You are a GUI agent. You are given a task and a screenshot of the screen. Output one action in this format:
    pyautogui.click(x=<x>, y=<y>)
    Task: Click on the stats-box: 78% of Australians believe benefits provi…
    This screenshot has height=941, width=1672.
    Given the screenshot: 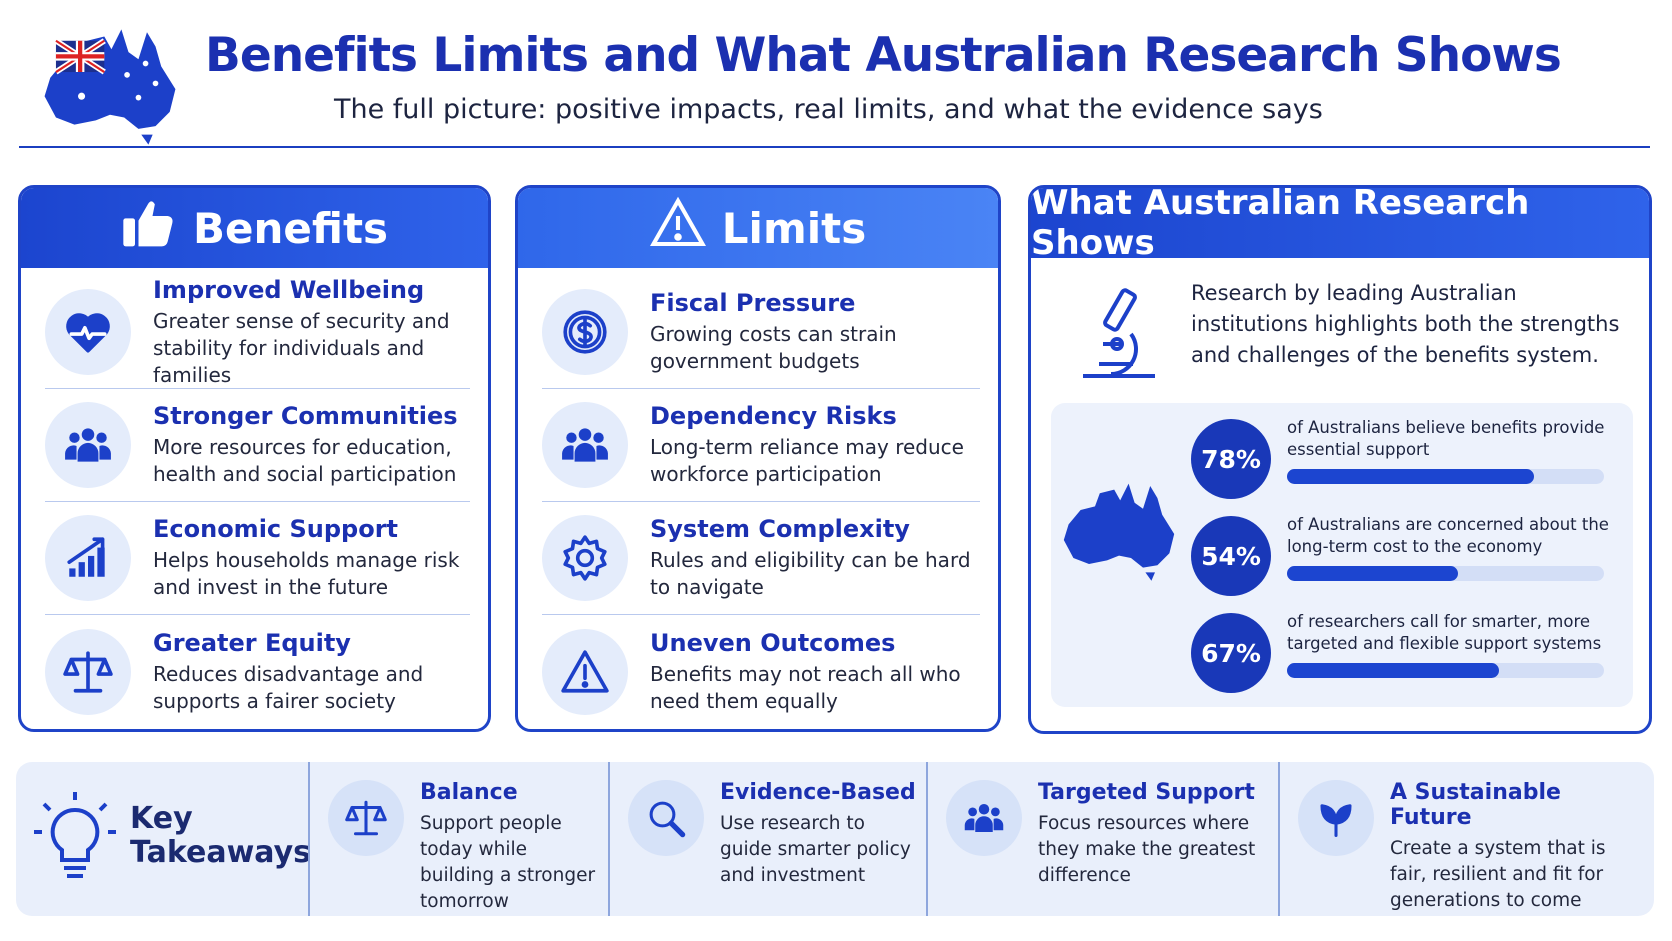 What is the action you would take?
    pyautogui.click(x=1342, y=555)
    